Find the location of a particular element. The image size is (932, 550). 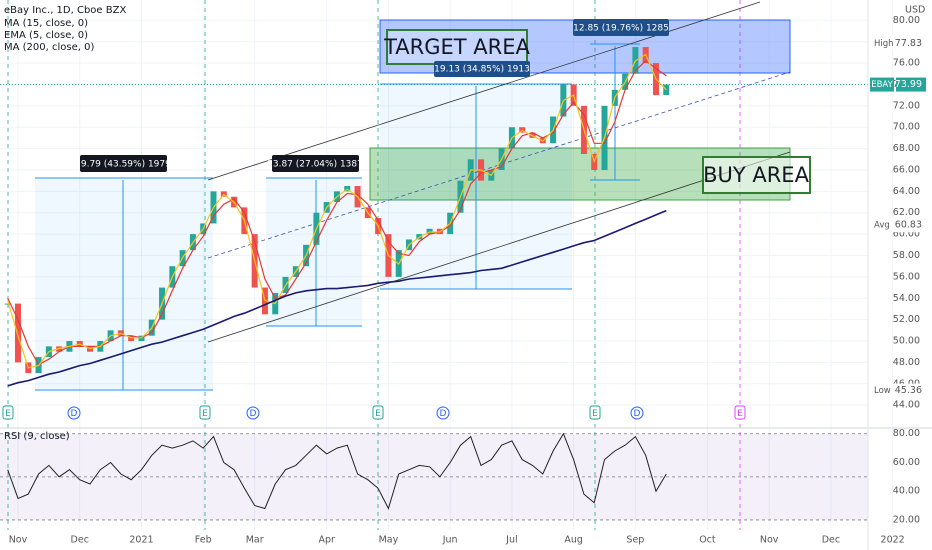

legend-title: eBay Inc., 1D, Cboe BZX is located at coordinates (65, 10).